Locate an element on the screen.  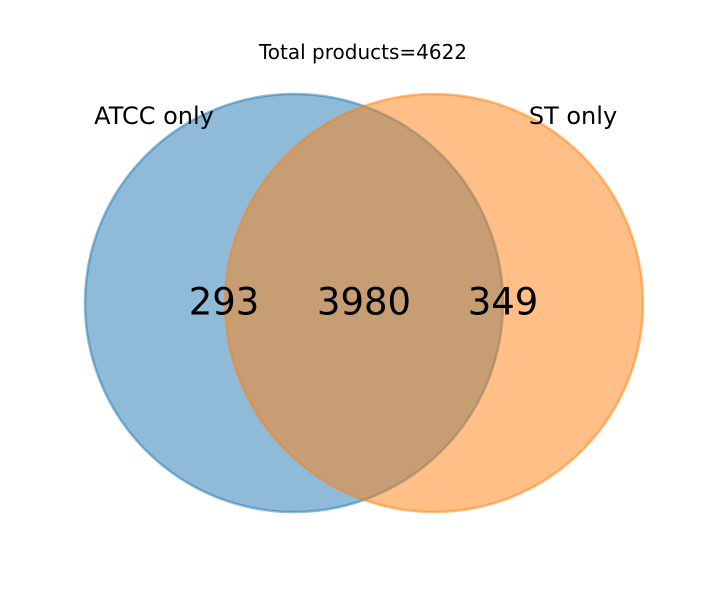
count-intersection: 3980 is located at coordinates (364, 302).